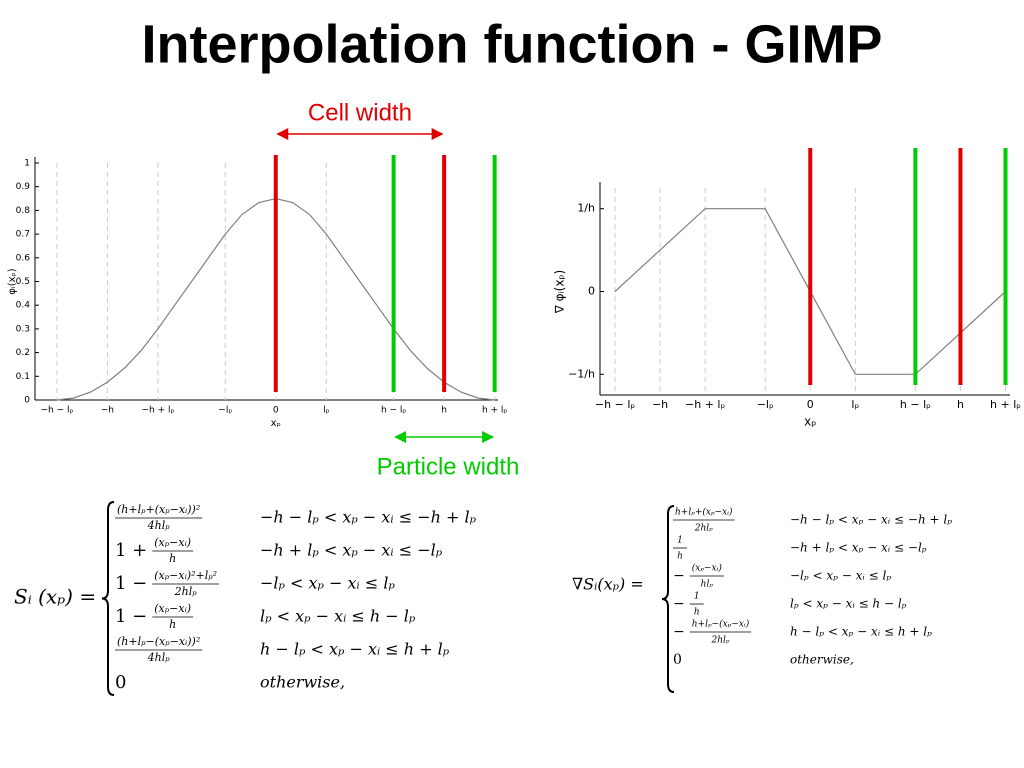 The image size is (1024, 768). Describe the element at coordinates (560, 292) in the screenshot. I see `y-axis-label: ∇ φᵢ(xₚ)` at that location.